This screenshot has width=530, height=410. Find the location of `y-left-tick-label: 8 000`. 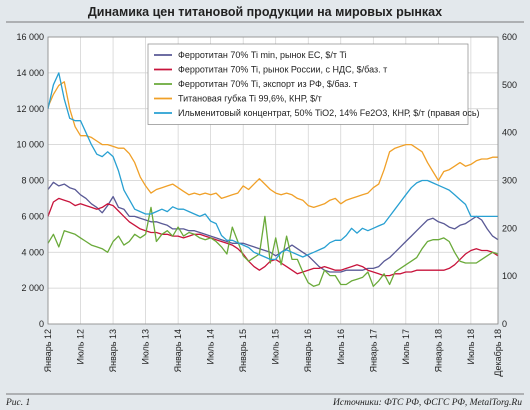

y-left-tick-label: 8 000 is located at coordinates (32, 181).